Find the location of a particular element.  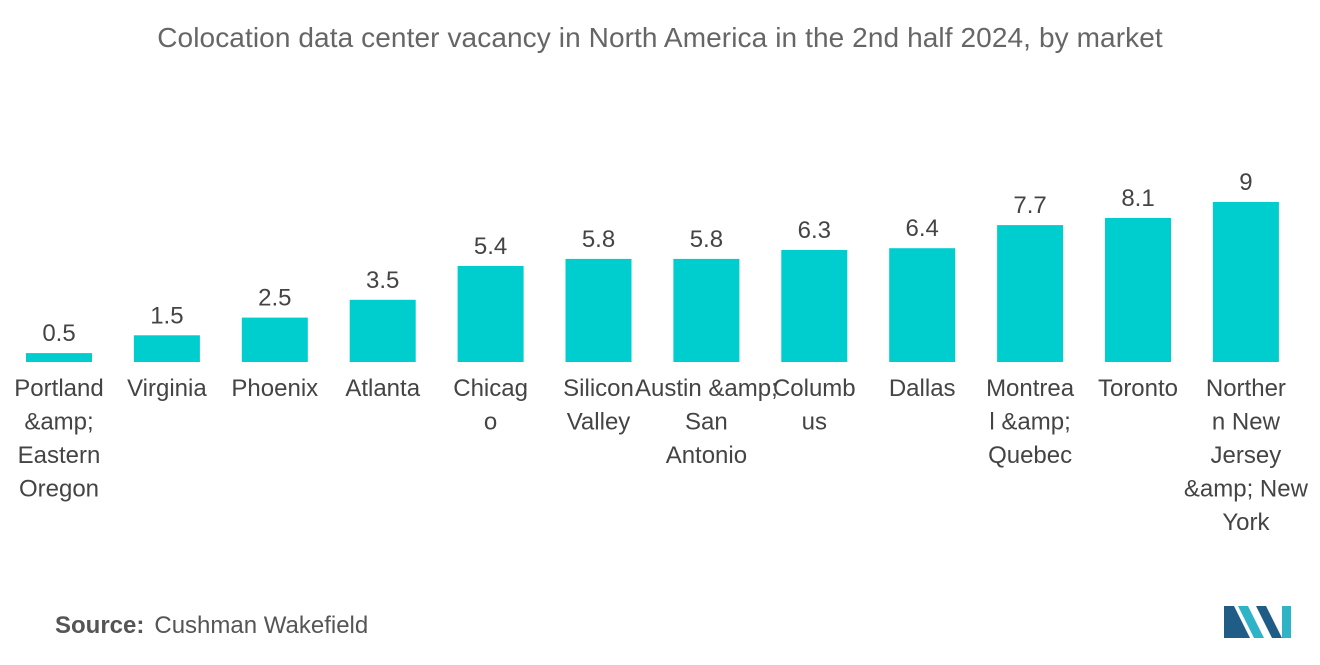

category-label-9: Montrea l &amp; Quebec is located at coordinates (1030, 422).